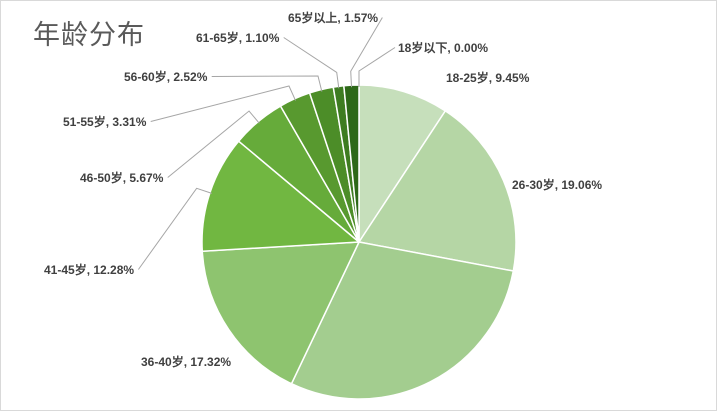 This screenshot has height=413, width=719. What do you see at coordinates (443, 47) in the screenshot?
I see `slice-label-0: 18岁以下, 0.00%` at bounding box center [443, 47].